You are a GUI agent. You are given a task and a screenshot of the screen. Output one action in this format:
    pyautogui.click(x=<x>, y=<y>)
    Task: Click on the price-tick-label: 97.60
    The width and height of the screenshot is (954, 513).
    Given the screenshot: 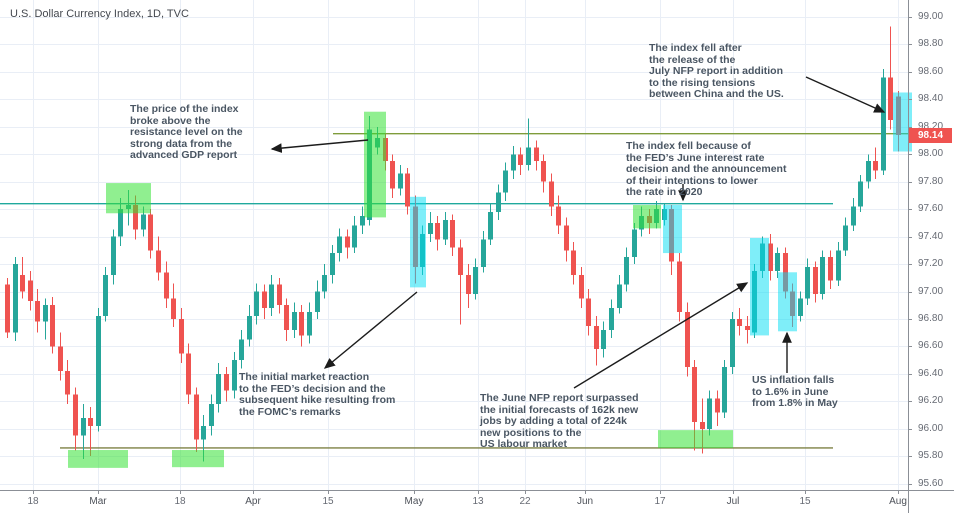 What is the action you would take?
    pyautogui.click(x=931, y=209)
    